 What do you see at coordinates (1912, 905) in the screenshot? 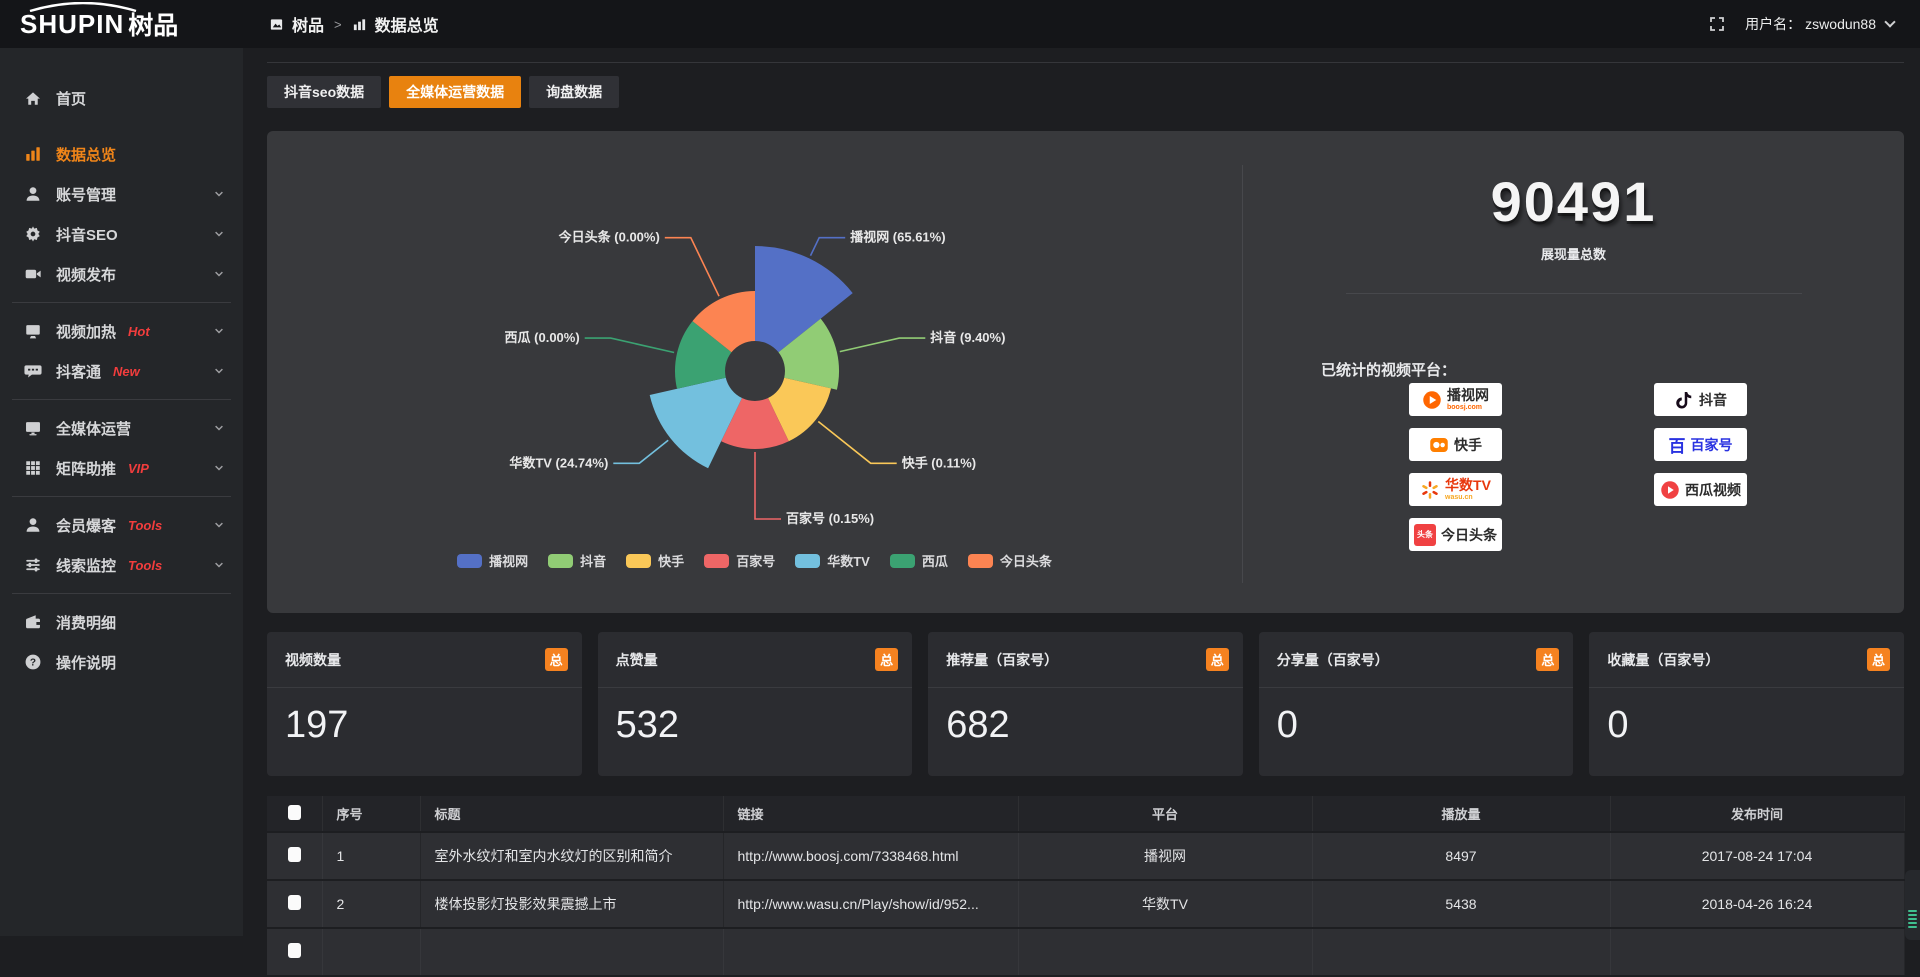
I see `side-float-widget` at bounding box center [1912, 905].